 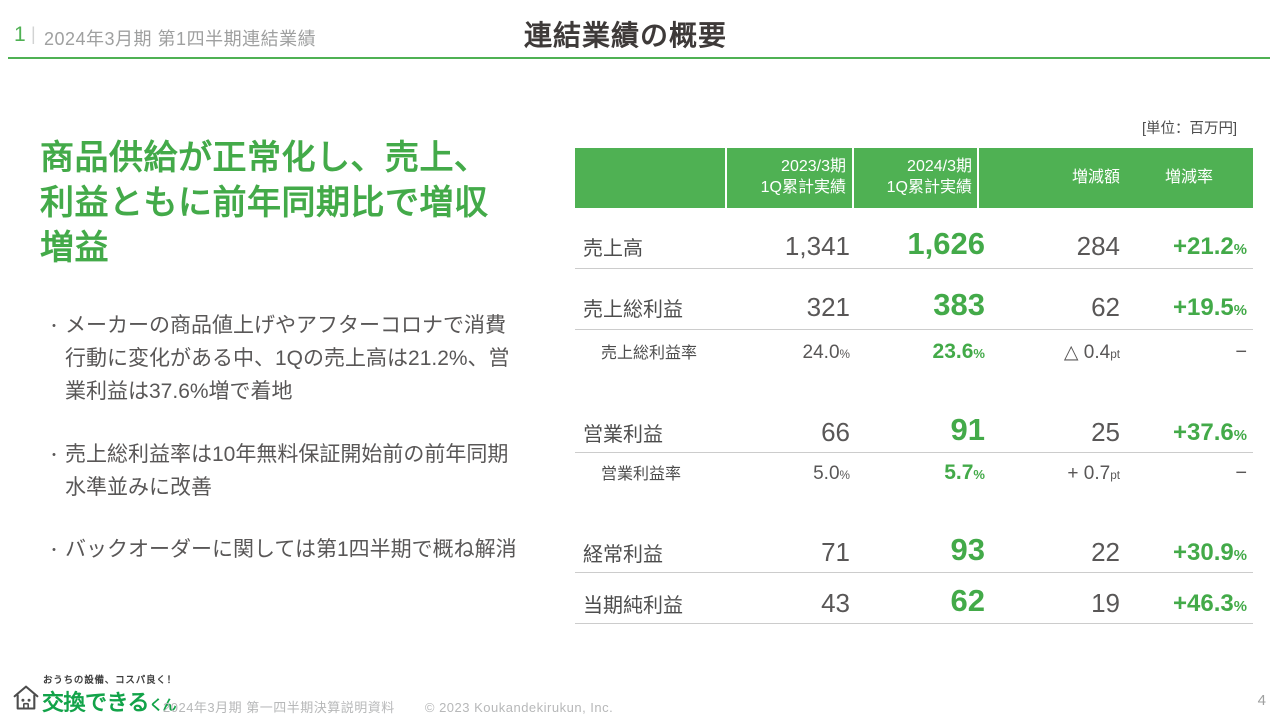 I want to click on rate-value: +19.5%, so click(x=1210, y=307).